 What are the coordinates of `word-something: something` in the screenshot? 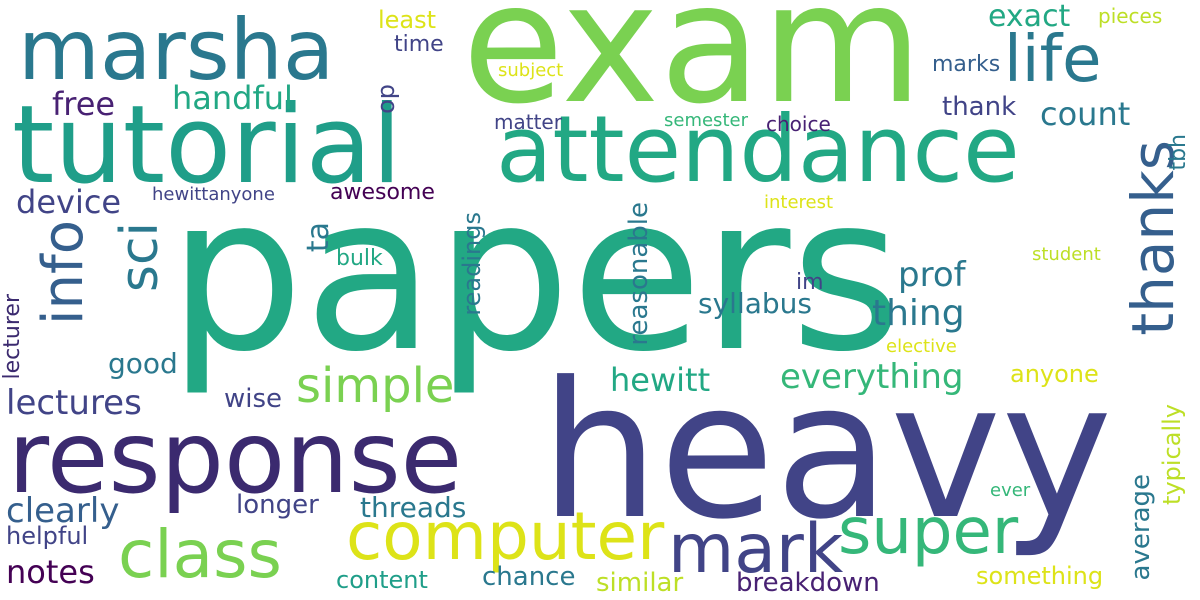 It's located at (1040, 576).